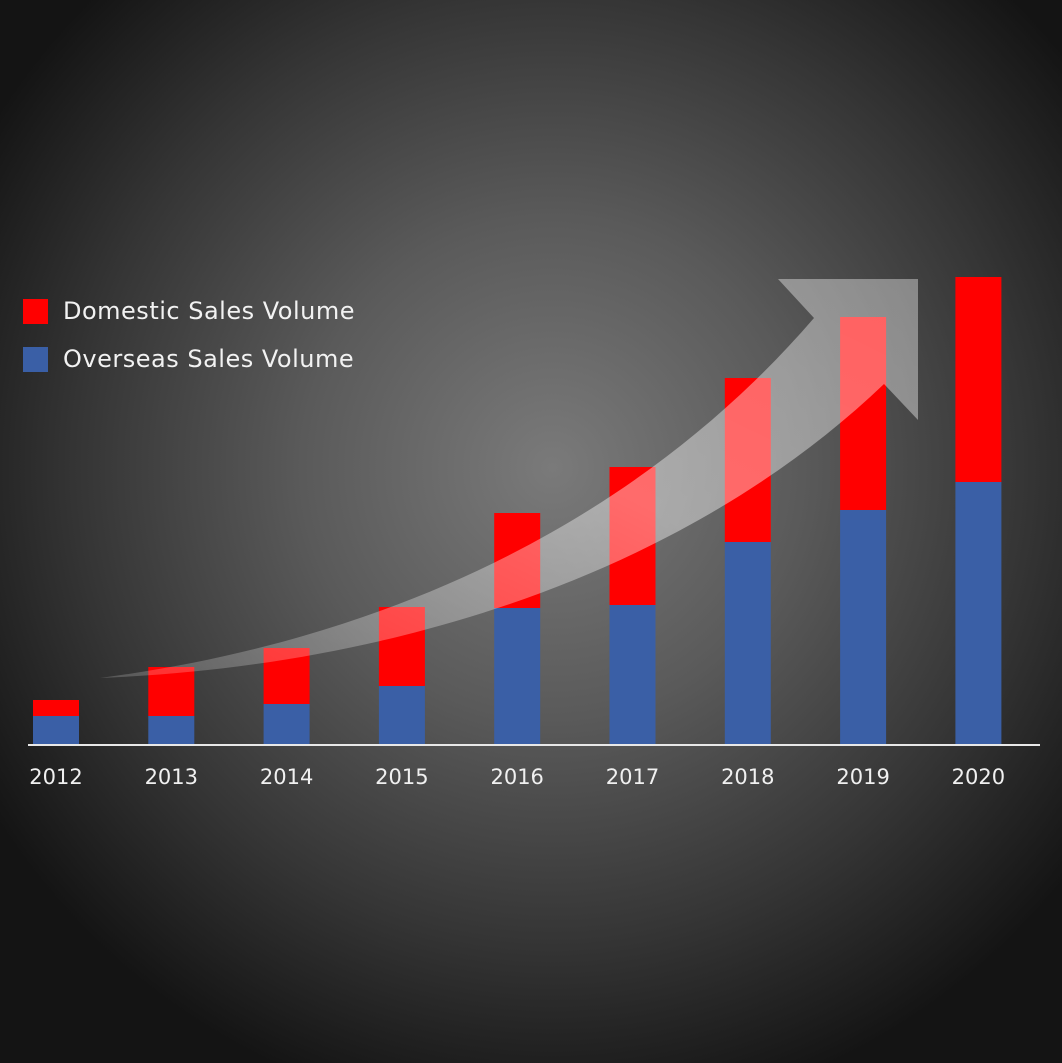 Image resolution: width=1062 pixels, height=1063 pixels. Describe the element at coordinates (517, 676) in the screenshot. I see `bar-overseas-2016` at that location.